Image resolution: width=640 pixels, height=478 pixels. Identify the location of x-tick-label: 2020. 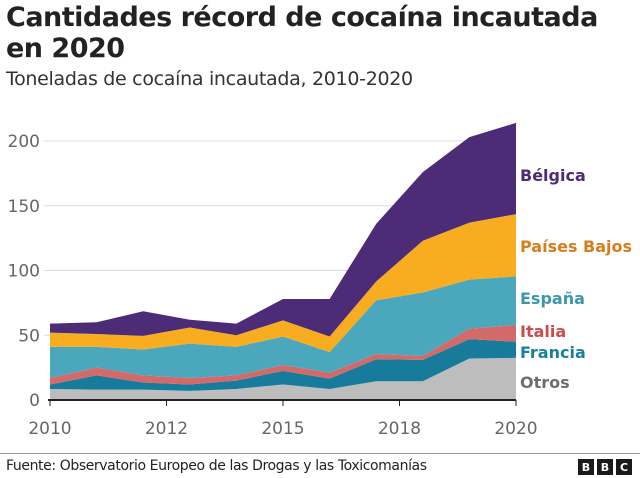
(515, 429).